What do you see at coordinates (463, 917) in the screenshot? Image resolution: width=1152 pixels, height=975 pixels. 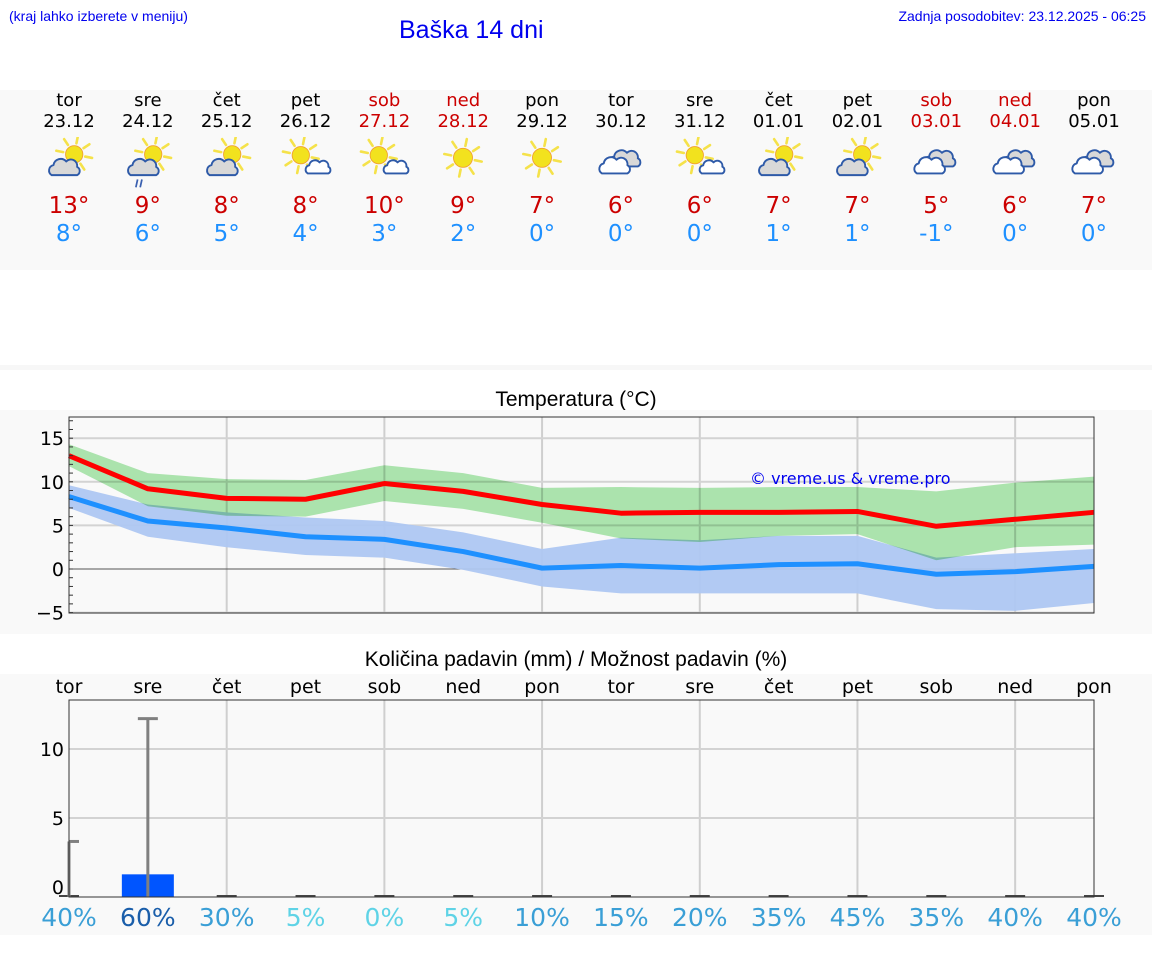 I see `precip-chance-label: 5%` at bounding box center [463, 917].